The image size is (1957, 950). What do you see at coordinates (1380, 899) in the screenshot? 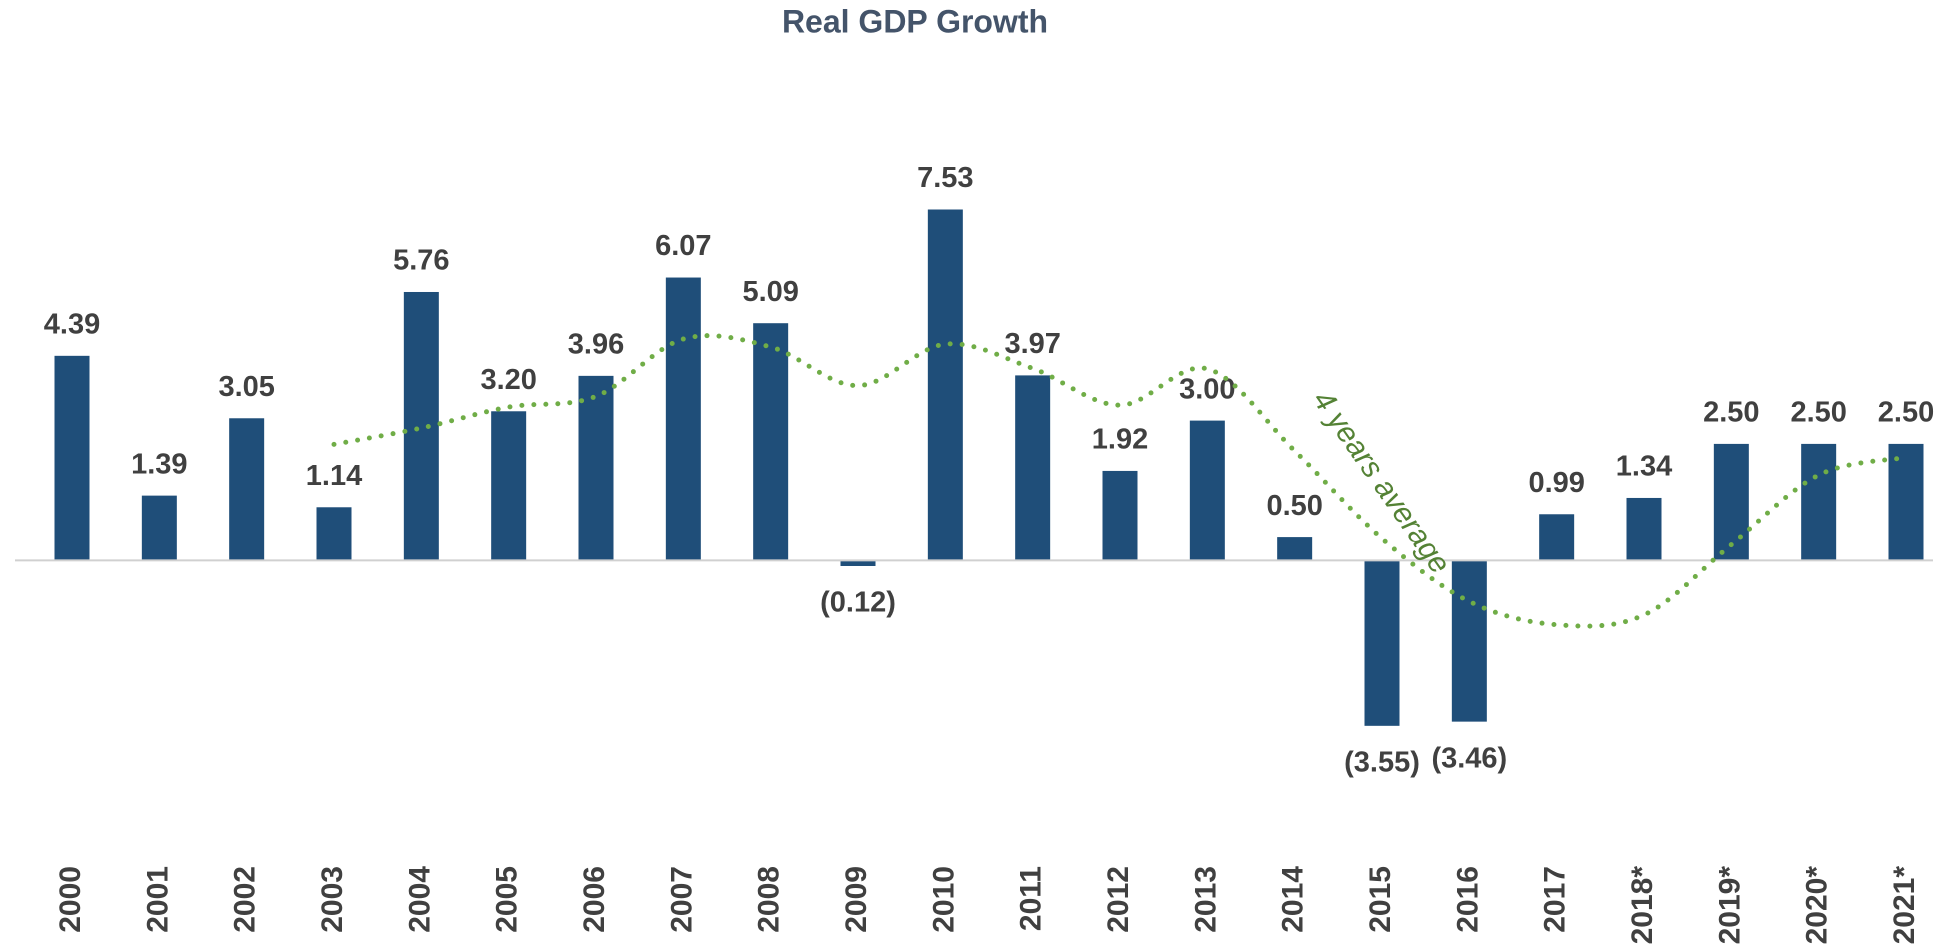
I see `x-tick-label: 2015` at bounding box center [1380, 899].